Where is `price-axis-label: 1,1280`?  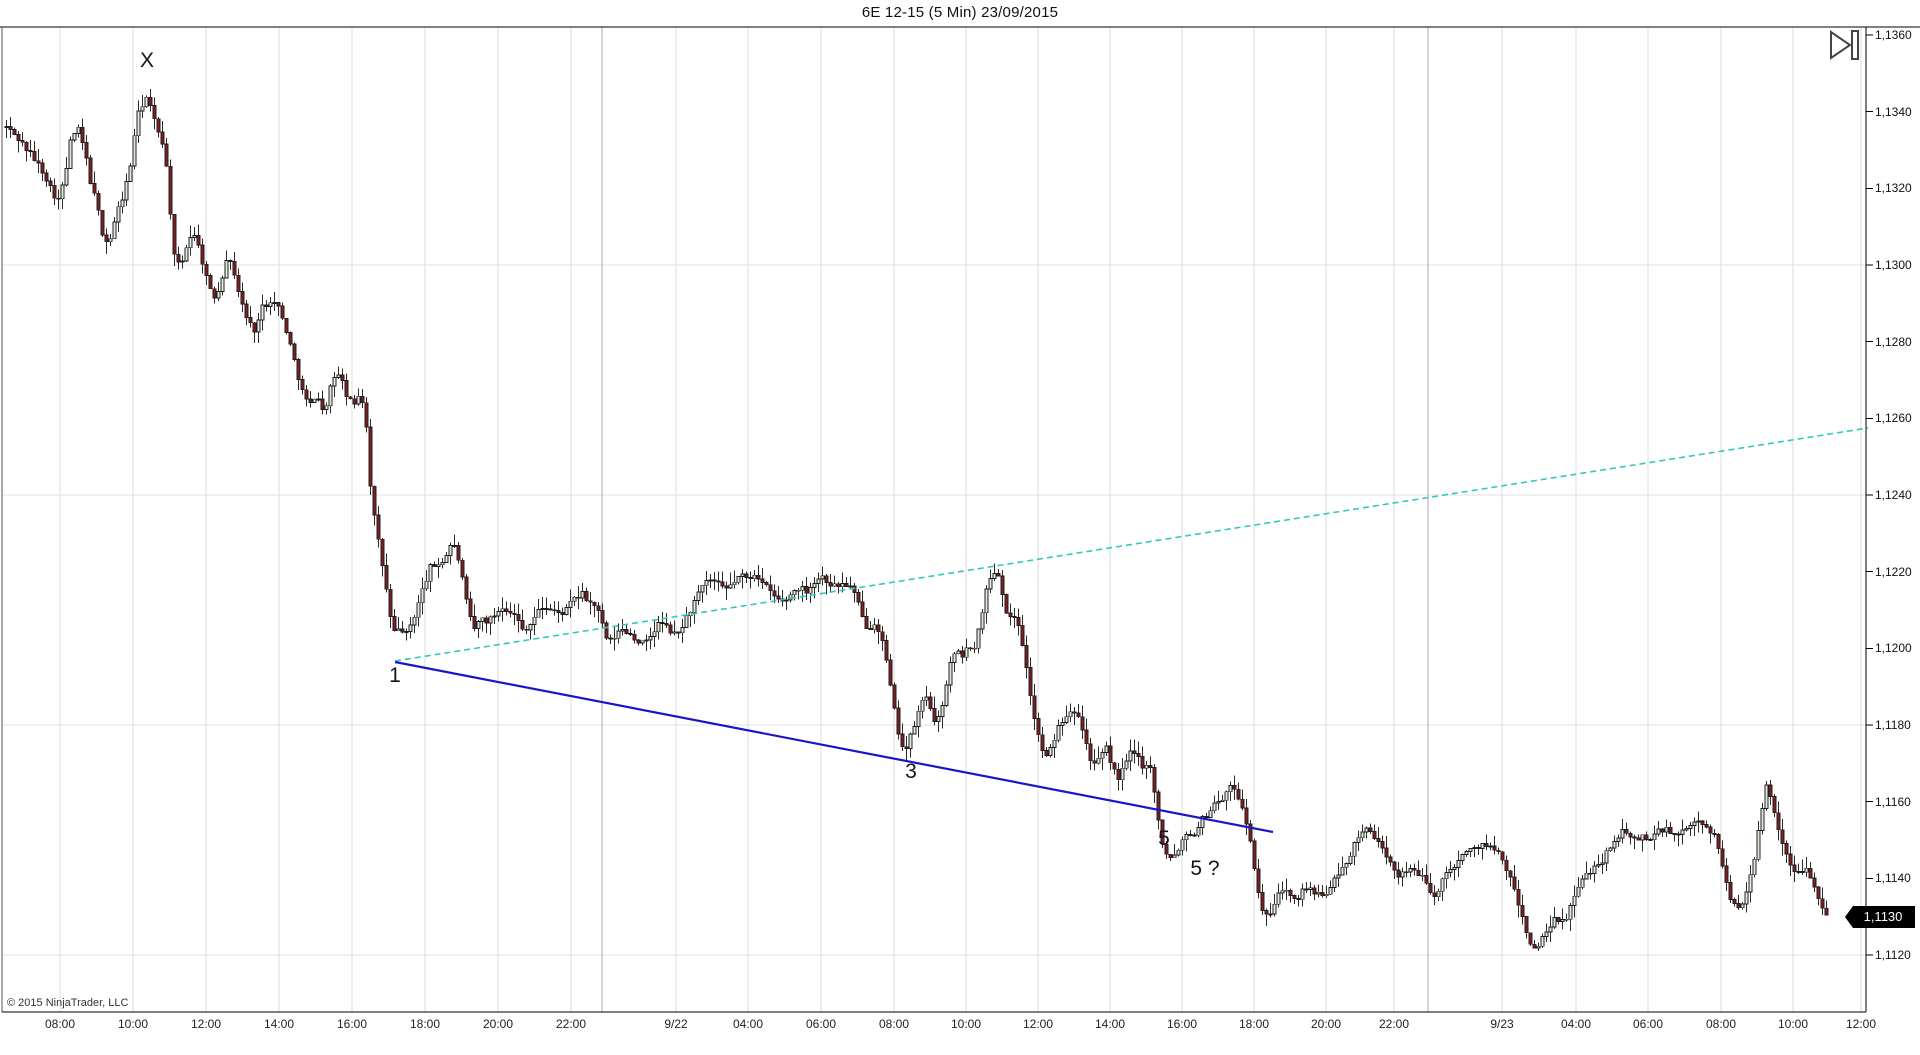 price-axis-label: 1,1280 is located at coordinates (1893, 341).